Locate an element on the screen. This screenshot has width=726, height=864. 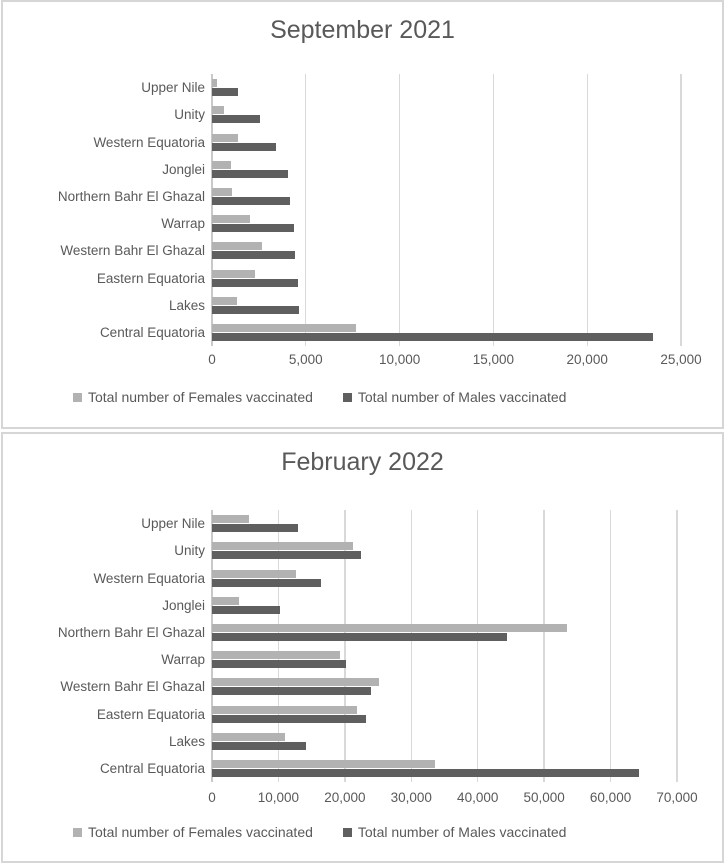
x-tick-label: 25,000 is located at coordinates (681, 359).